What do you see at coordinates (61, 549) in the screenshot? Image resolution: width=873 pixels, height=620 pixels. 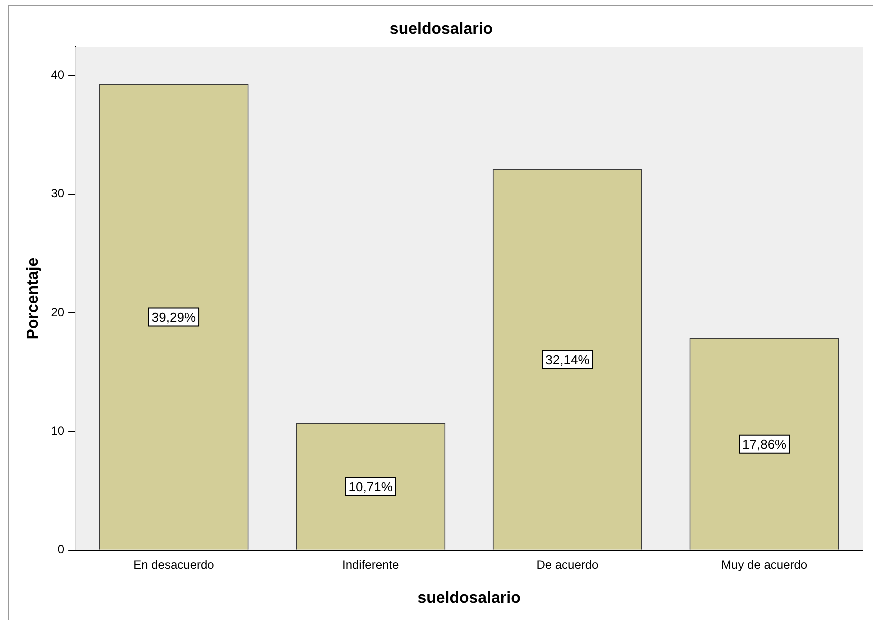 I see `y-tick-label: 0` at bounding box center [61, 549].